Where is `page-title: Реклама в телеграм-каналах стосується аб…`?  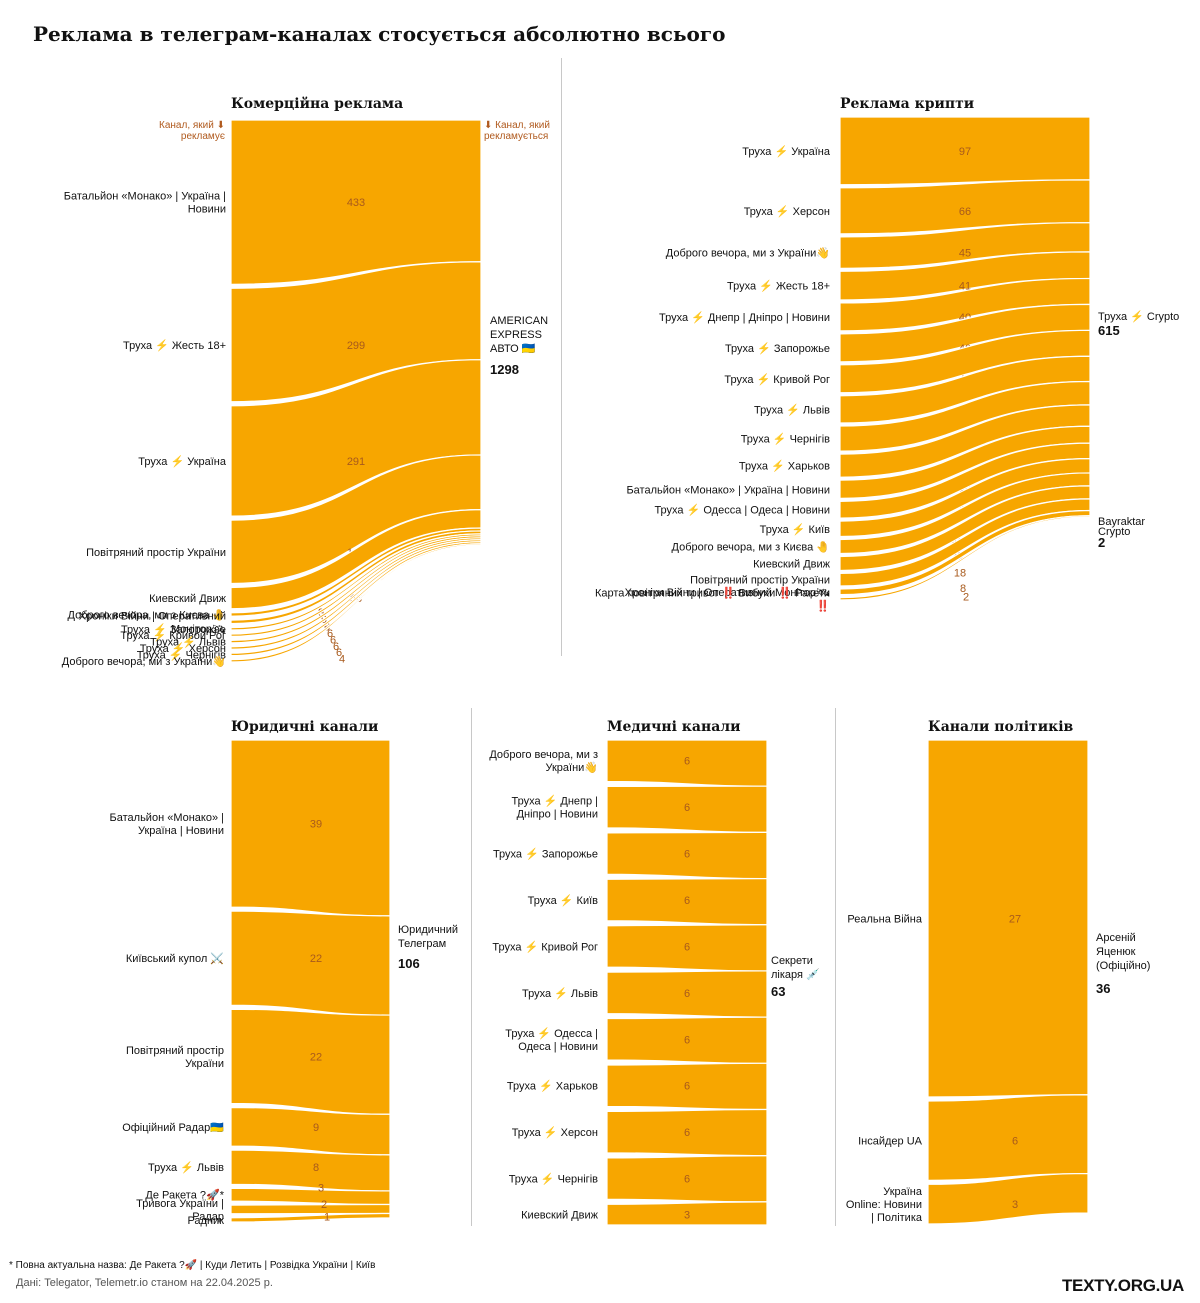
page-title: Реклама в телеграм-каналах стосується аб… is located at coordinates (379, 34).